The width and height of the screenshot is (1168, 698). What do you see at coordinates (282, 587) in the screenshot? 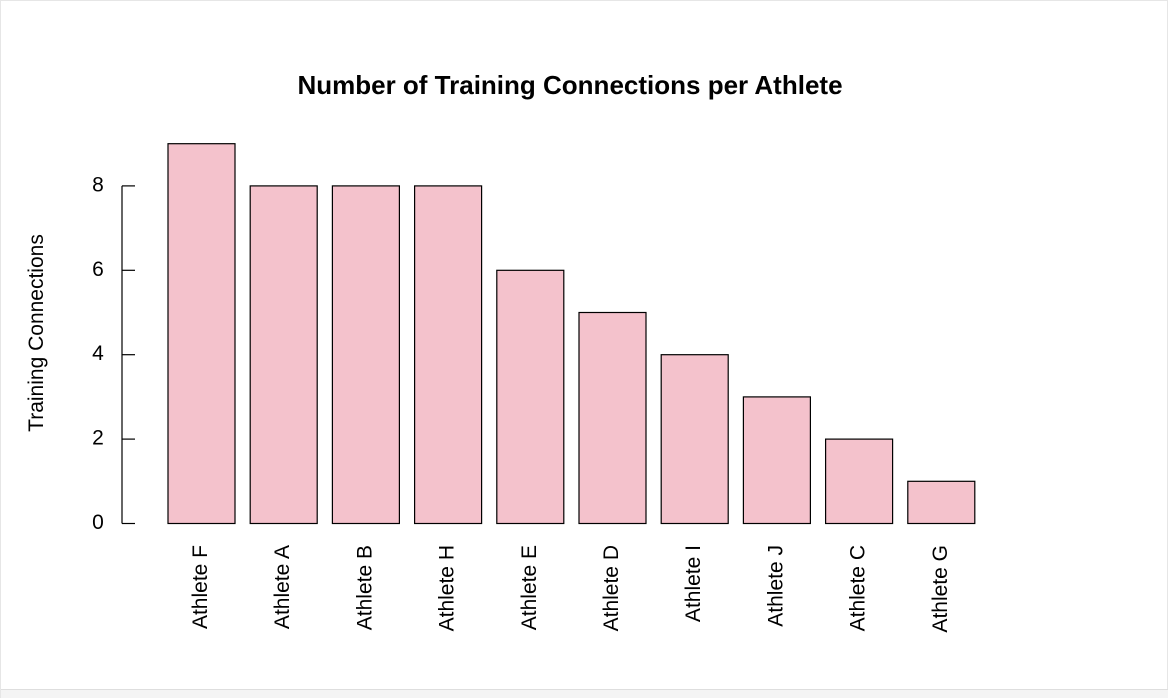
I see `x-tick-label: Athlete A` at bounding box center [282, 587].